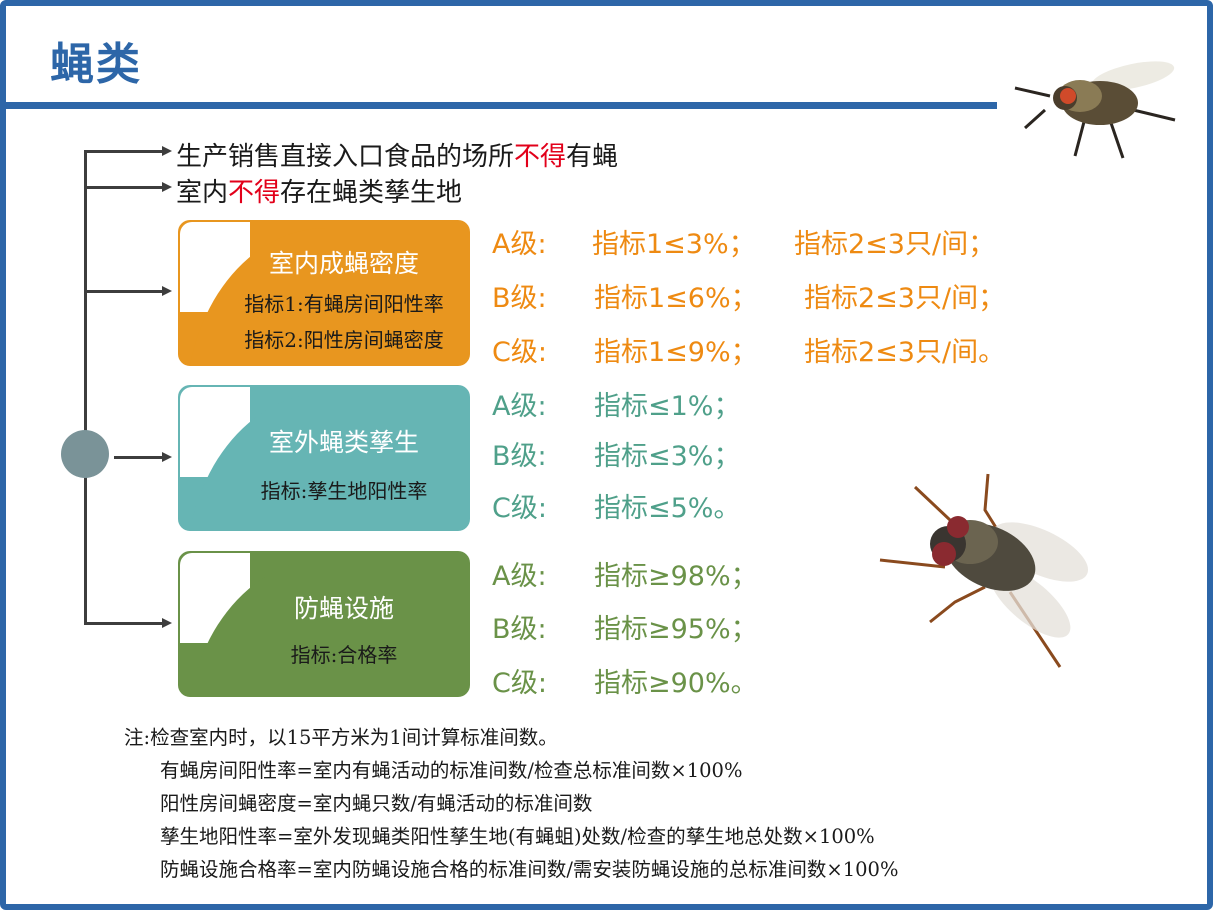  I want to click on title-underline, so click(498, 105).